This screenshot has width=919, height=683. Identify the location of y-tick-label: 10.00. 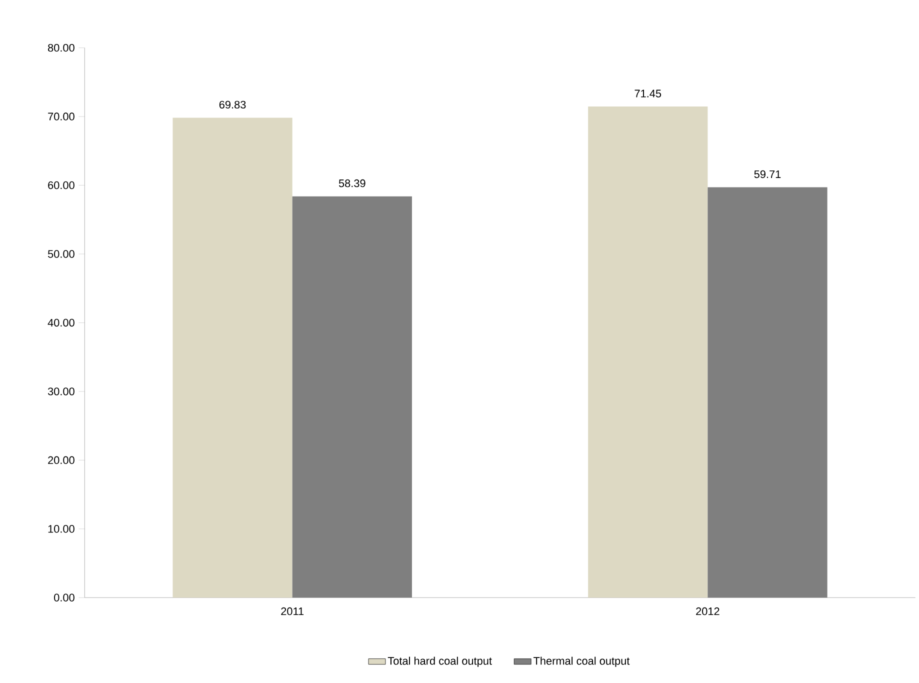
(61, 528).